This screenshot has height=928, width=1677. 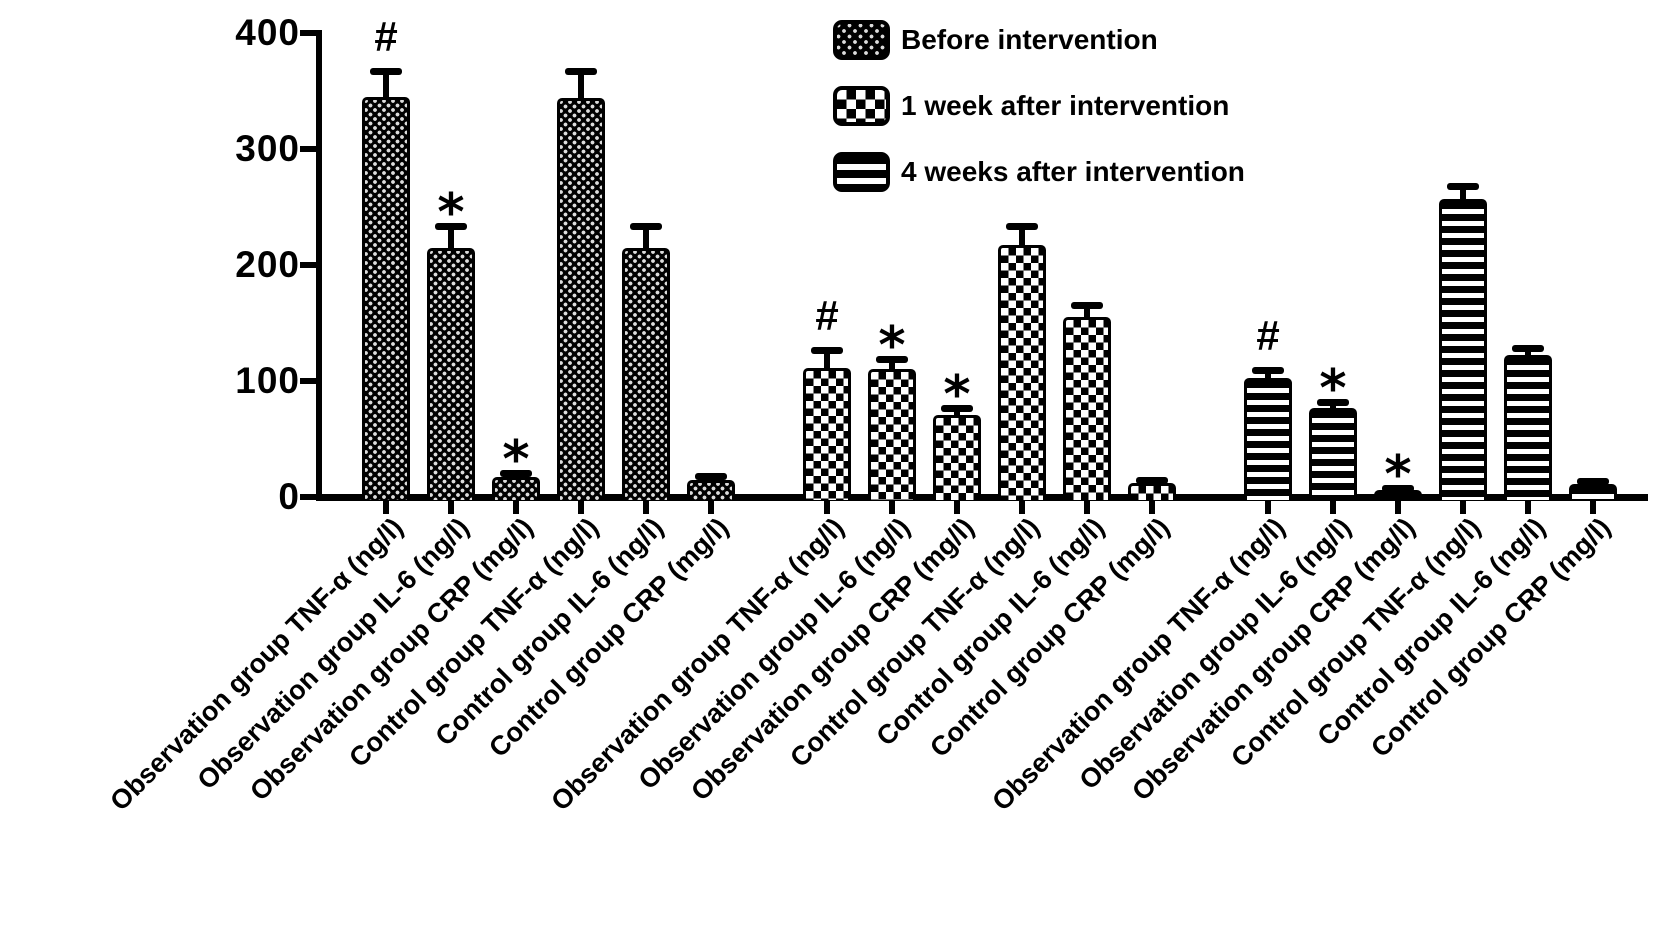 What do you see at coordinates (267, 148) in the screenshot?
I see `y-axis-tick-label: 300` at bounding box center [267, 148].